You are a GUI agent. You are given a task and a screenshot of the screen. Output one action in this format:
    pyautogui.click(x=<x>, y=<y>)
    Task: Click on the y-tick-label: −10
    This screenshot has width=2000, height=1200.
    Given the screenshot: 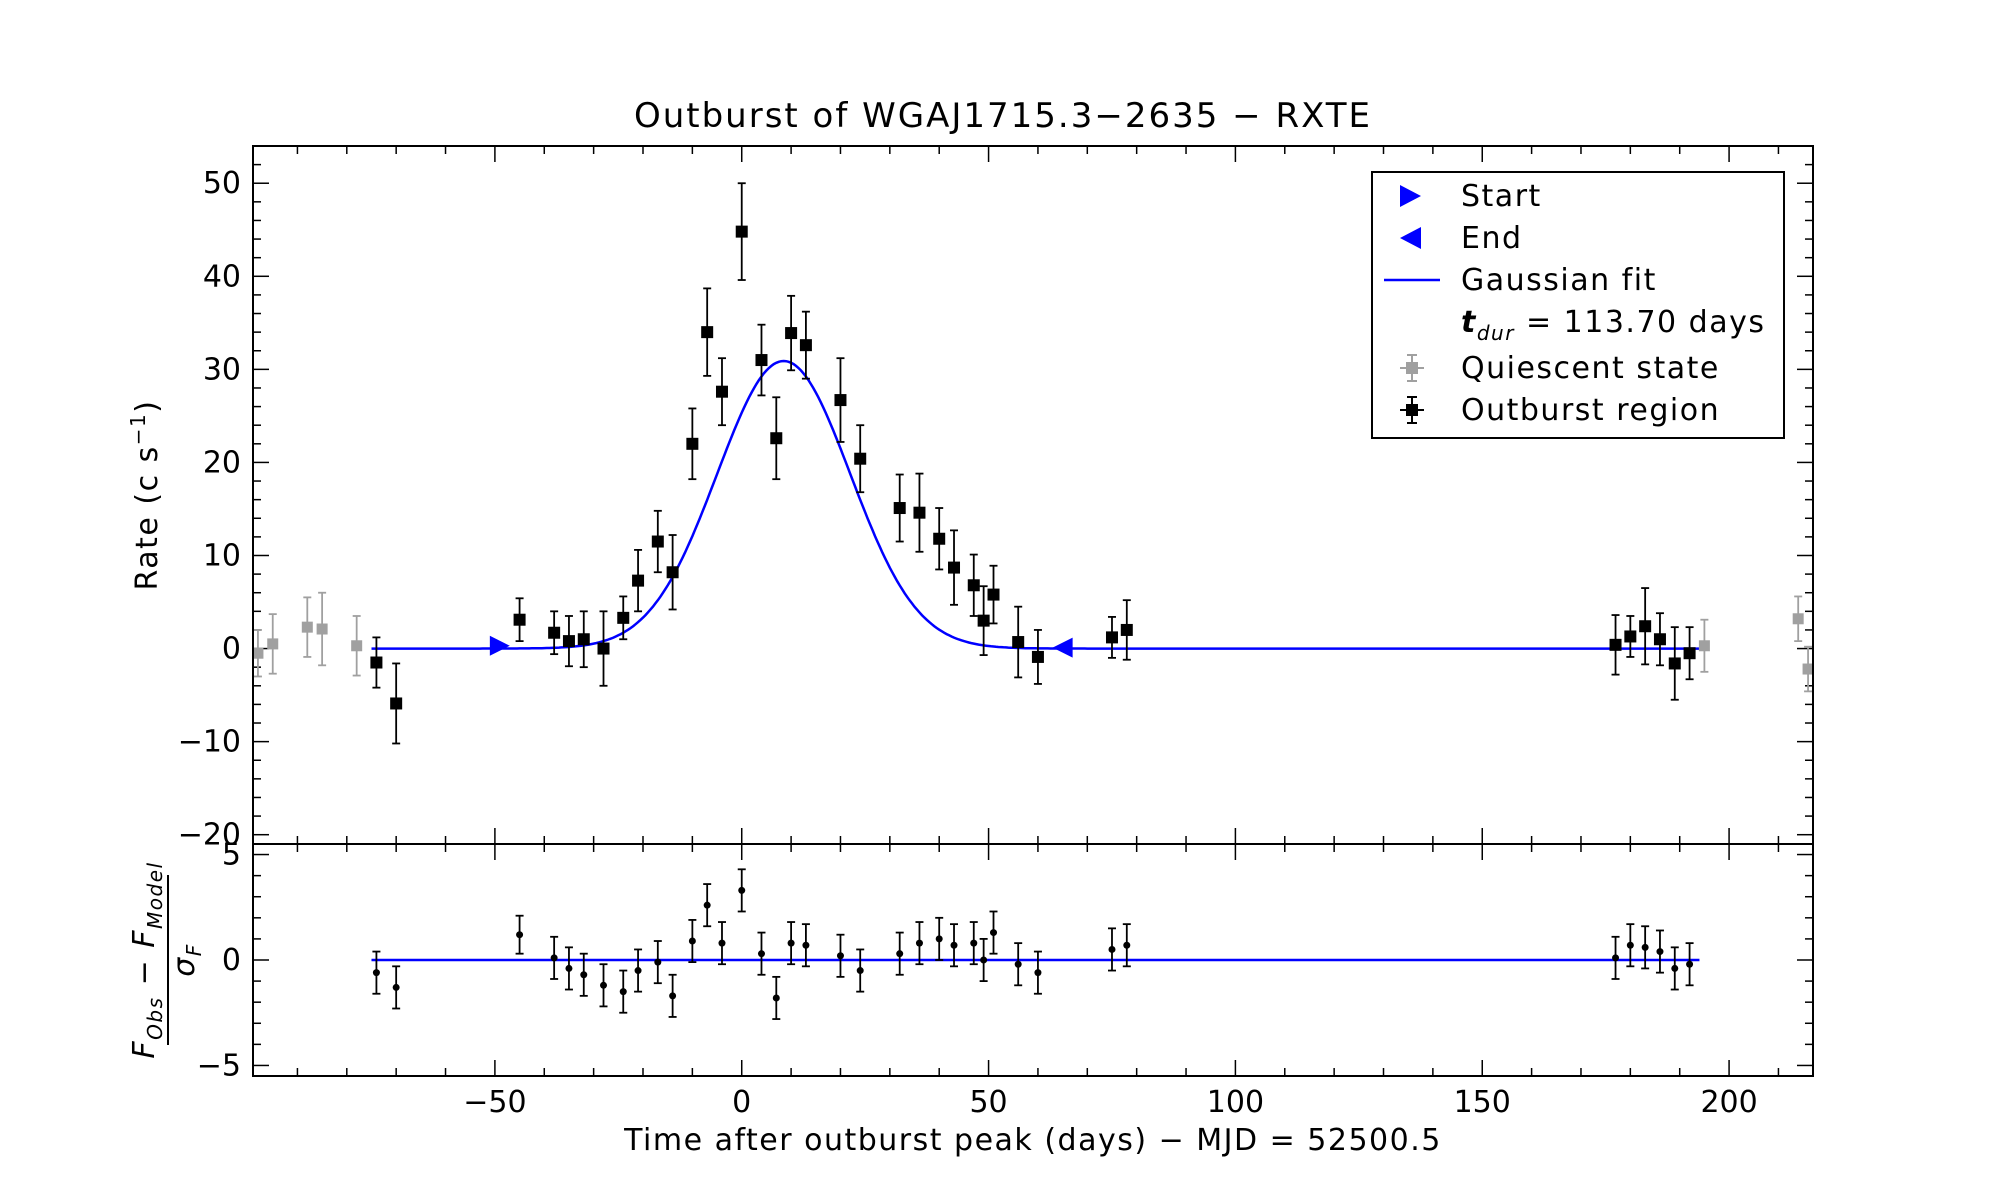 What is the action you would take?
    pyautogui.click(x=209, y=742)
    